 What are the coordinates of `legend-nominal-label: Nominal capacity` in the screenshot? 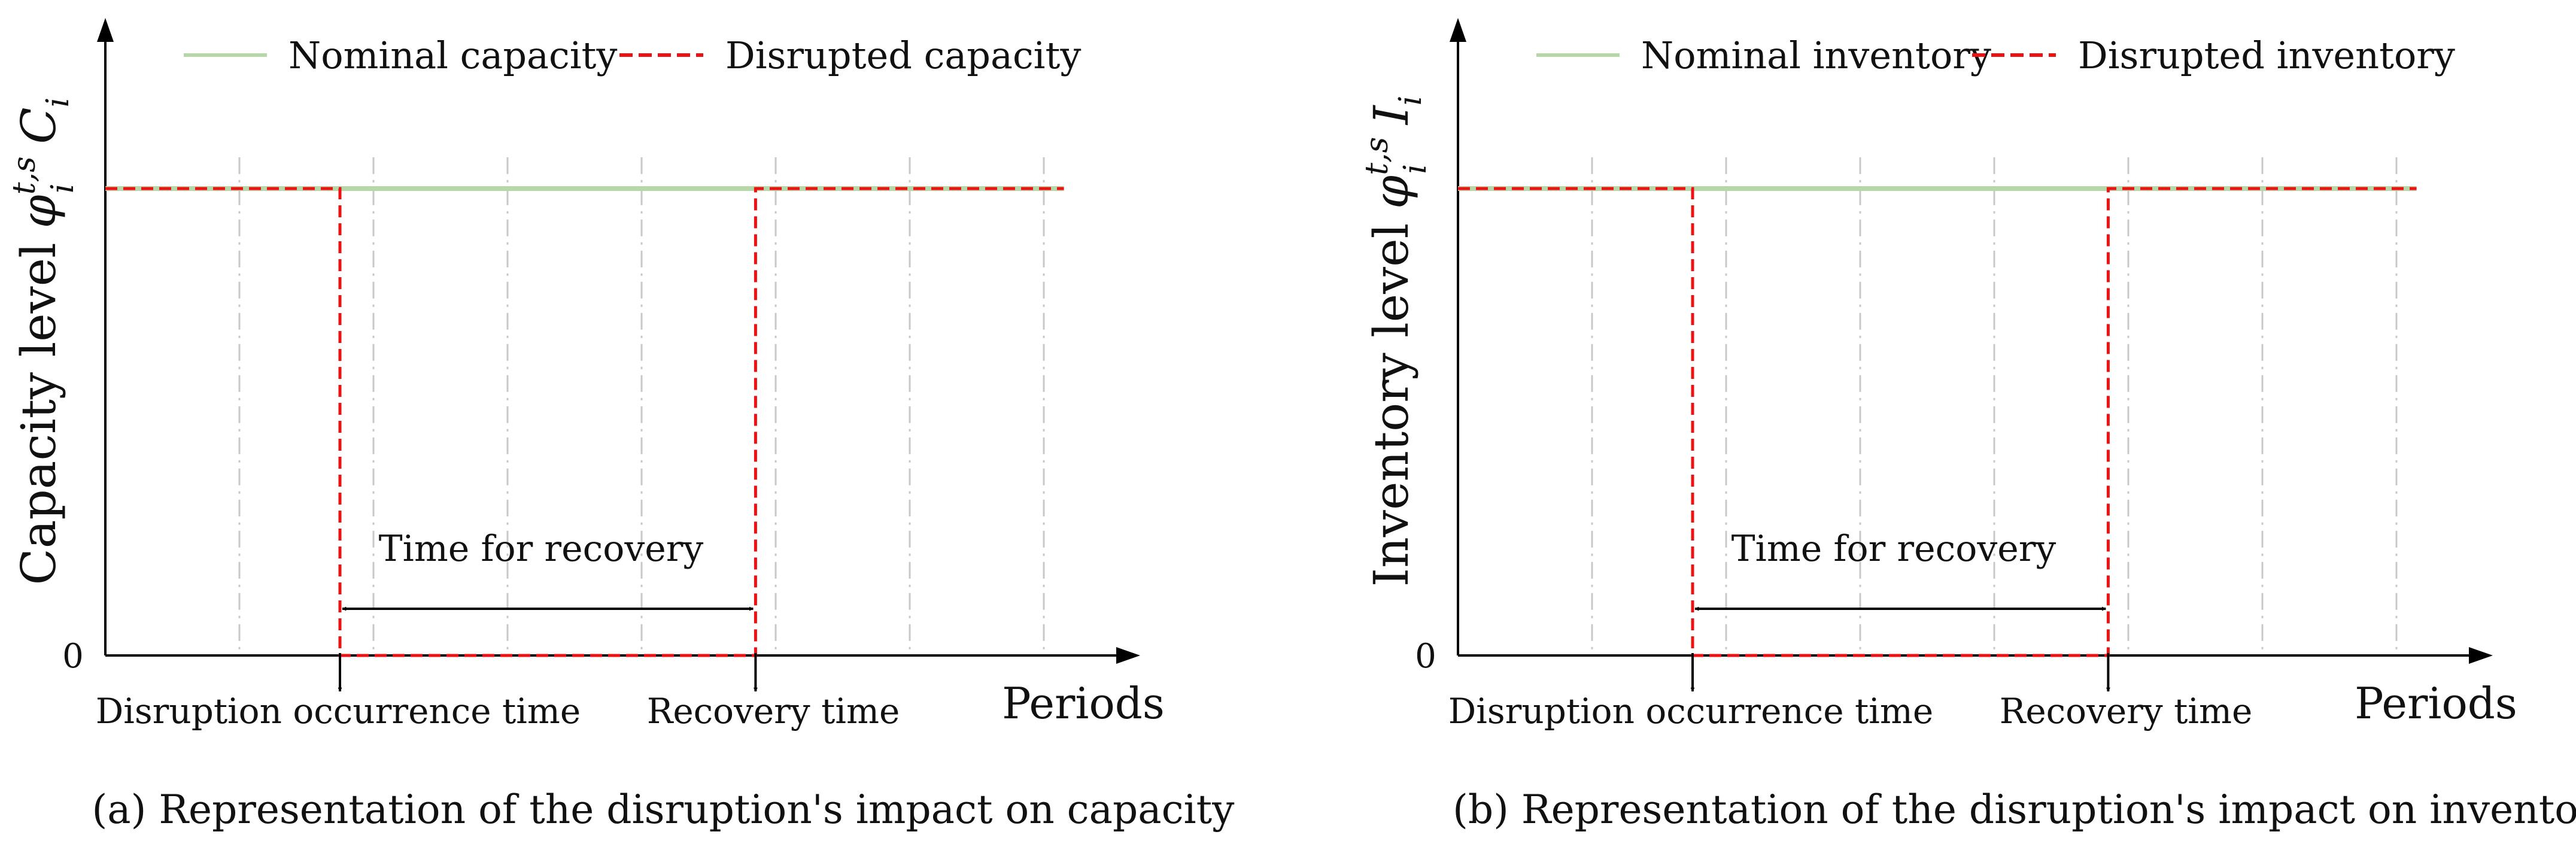 It's located at (452, 55).